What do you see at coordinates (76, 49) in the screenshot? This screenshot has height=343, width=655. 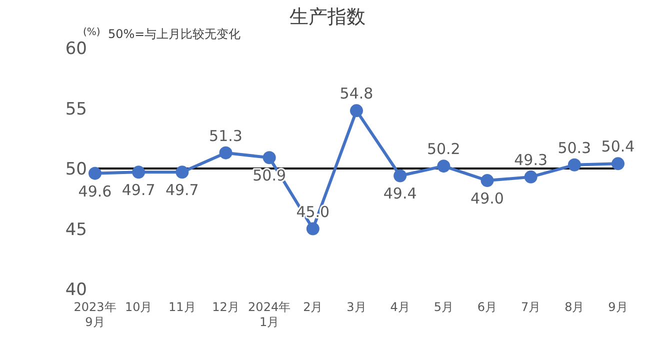 I see `y-tick-label: 60` at bounding box center [76, 49].